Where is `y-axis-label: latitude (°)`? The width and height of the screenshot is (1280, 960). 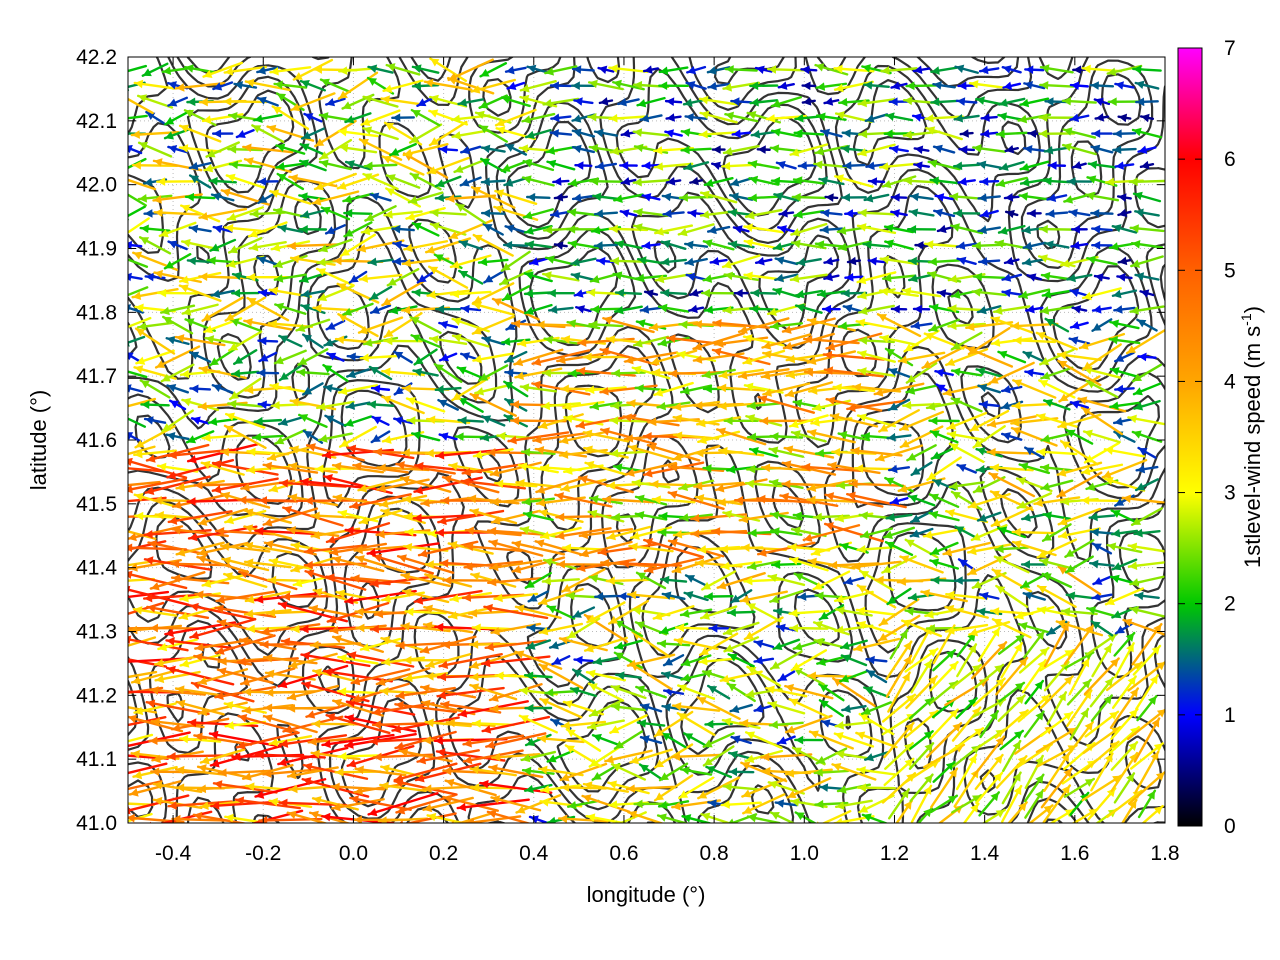 y-axis-label: latitude (°) is located at coordinates (38, 440).